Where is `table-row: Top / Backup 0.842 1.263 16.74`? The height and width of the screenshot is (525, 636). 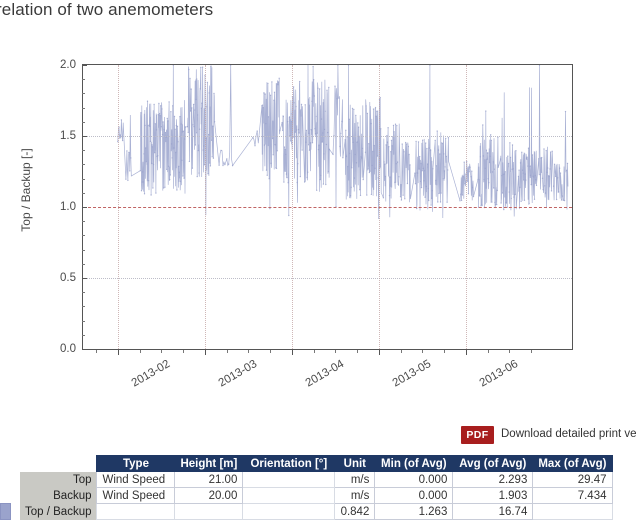 table-row: Top / Backup 0.842 1.263 16.74 is located at coordinates (316, 511).